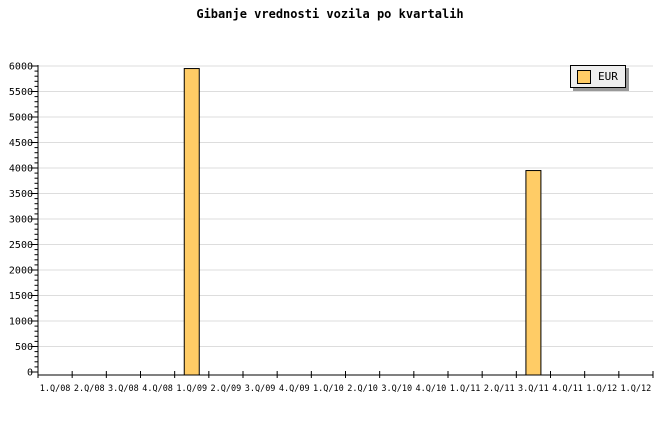 The width and height of the screenshot is (660, 440). Describe the element at coordinates (157, 389) in the screenshot. I see `x-tick-label: 4.Q/08` at that location.